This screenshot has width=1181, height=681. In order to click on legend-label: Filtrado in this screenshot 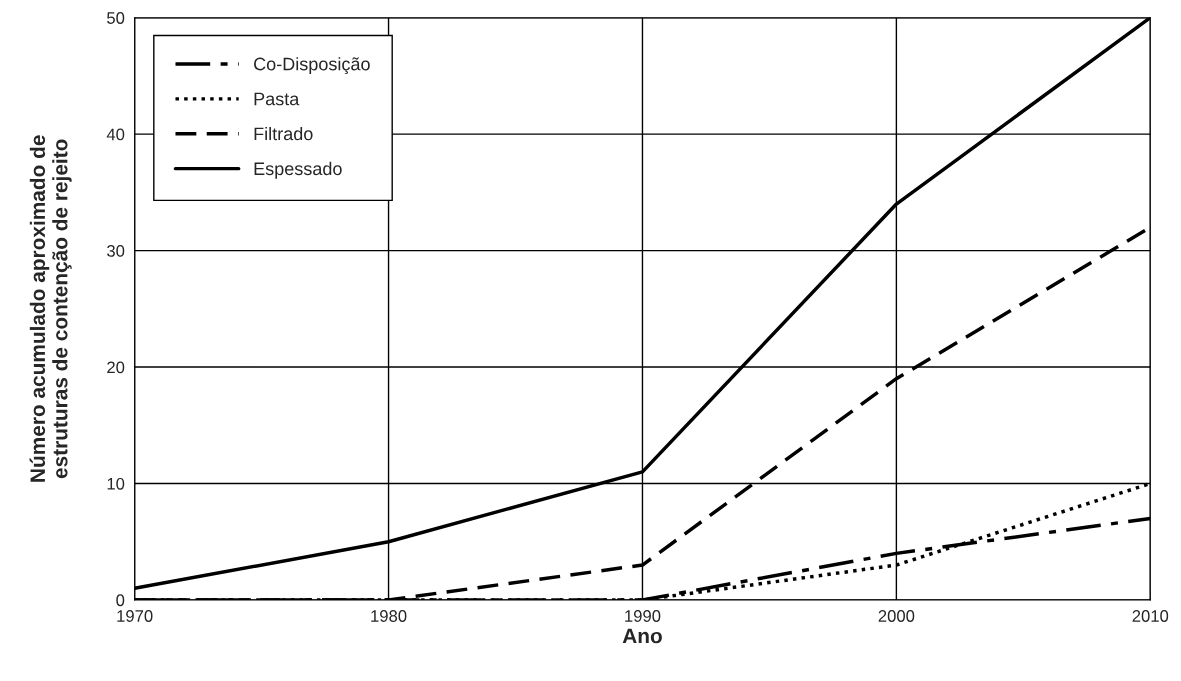, I will do `click(283, 133)`.